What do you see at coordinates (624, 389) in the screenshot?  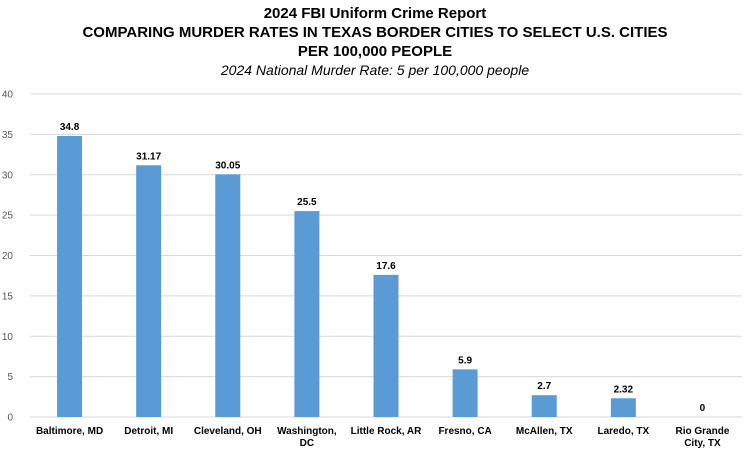 I see `data-label: 2.32` at bounding box center [624, 389].